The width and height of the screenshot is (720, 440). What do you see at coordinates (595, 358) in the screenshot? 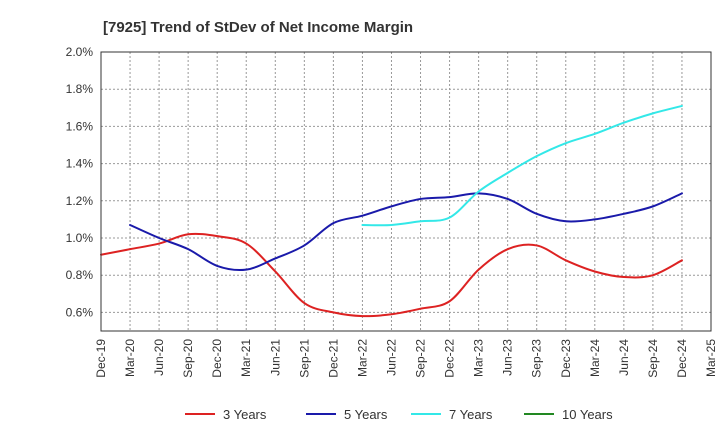
I see `x-tick-label: Mar-24` at bounding box center [595, 358].